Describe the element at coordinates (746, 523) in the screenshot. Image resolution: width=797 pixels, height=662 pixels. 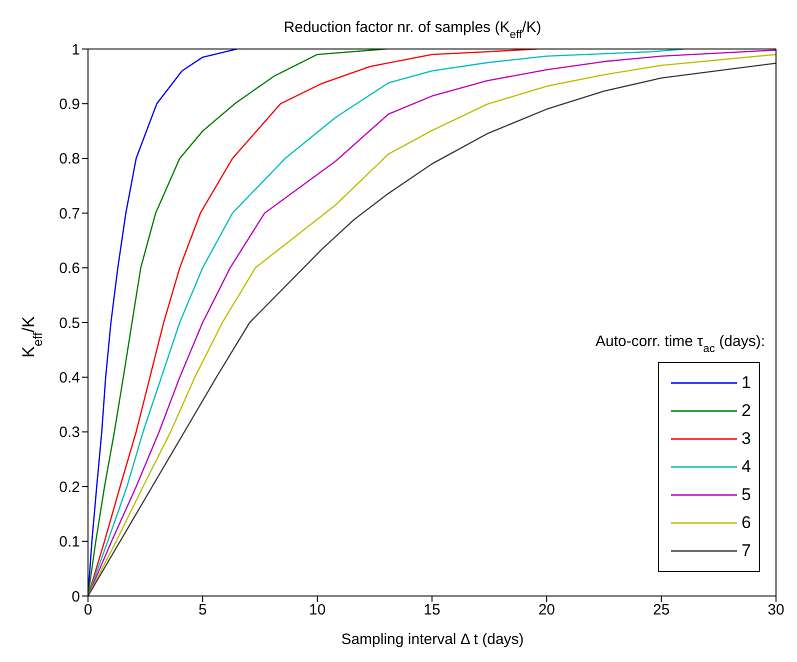
I see `legend-label: 6` at that location.